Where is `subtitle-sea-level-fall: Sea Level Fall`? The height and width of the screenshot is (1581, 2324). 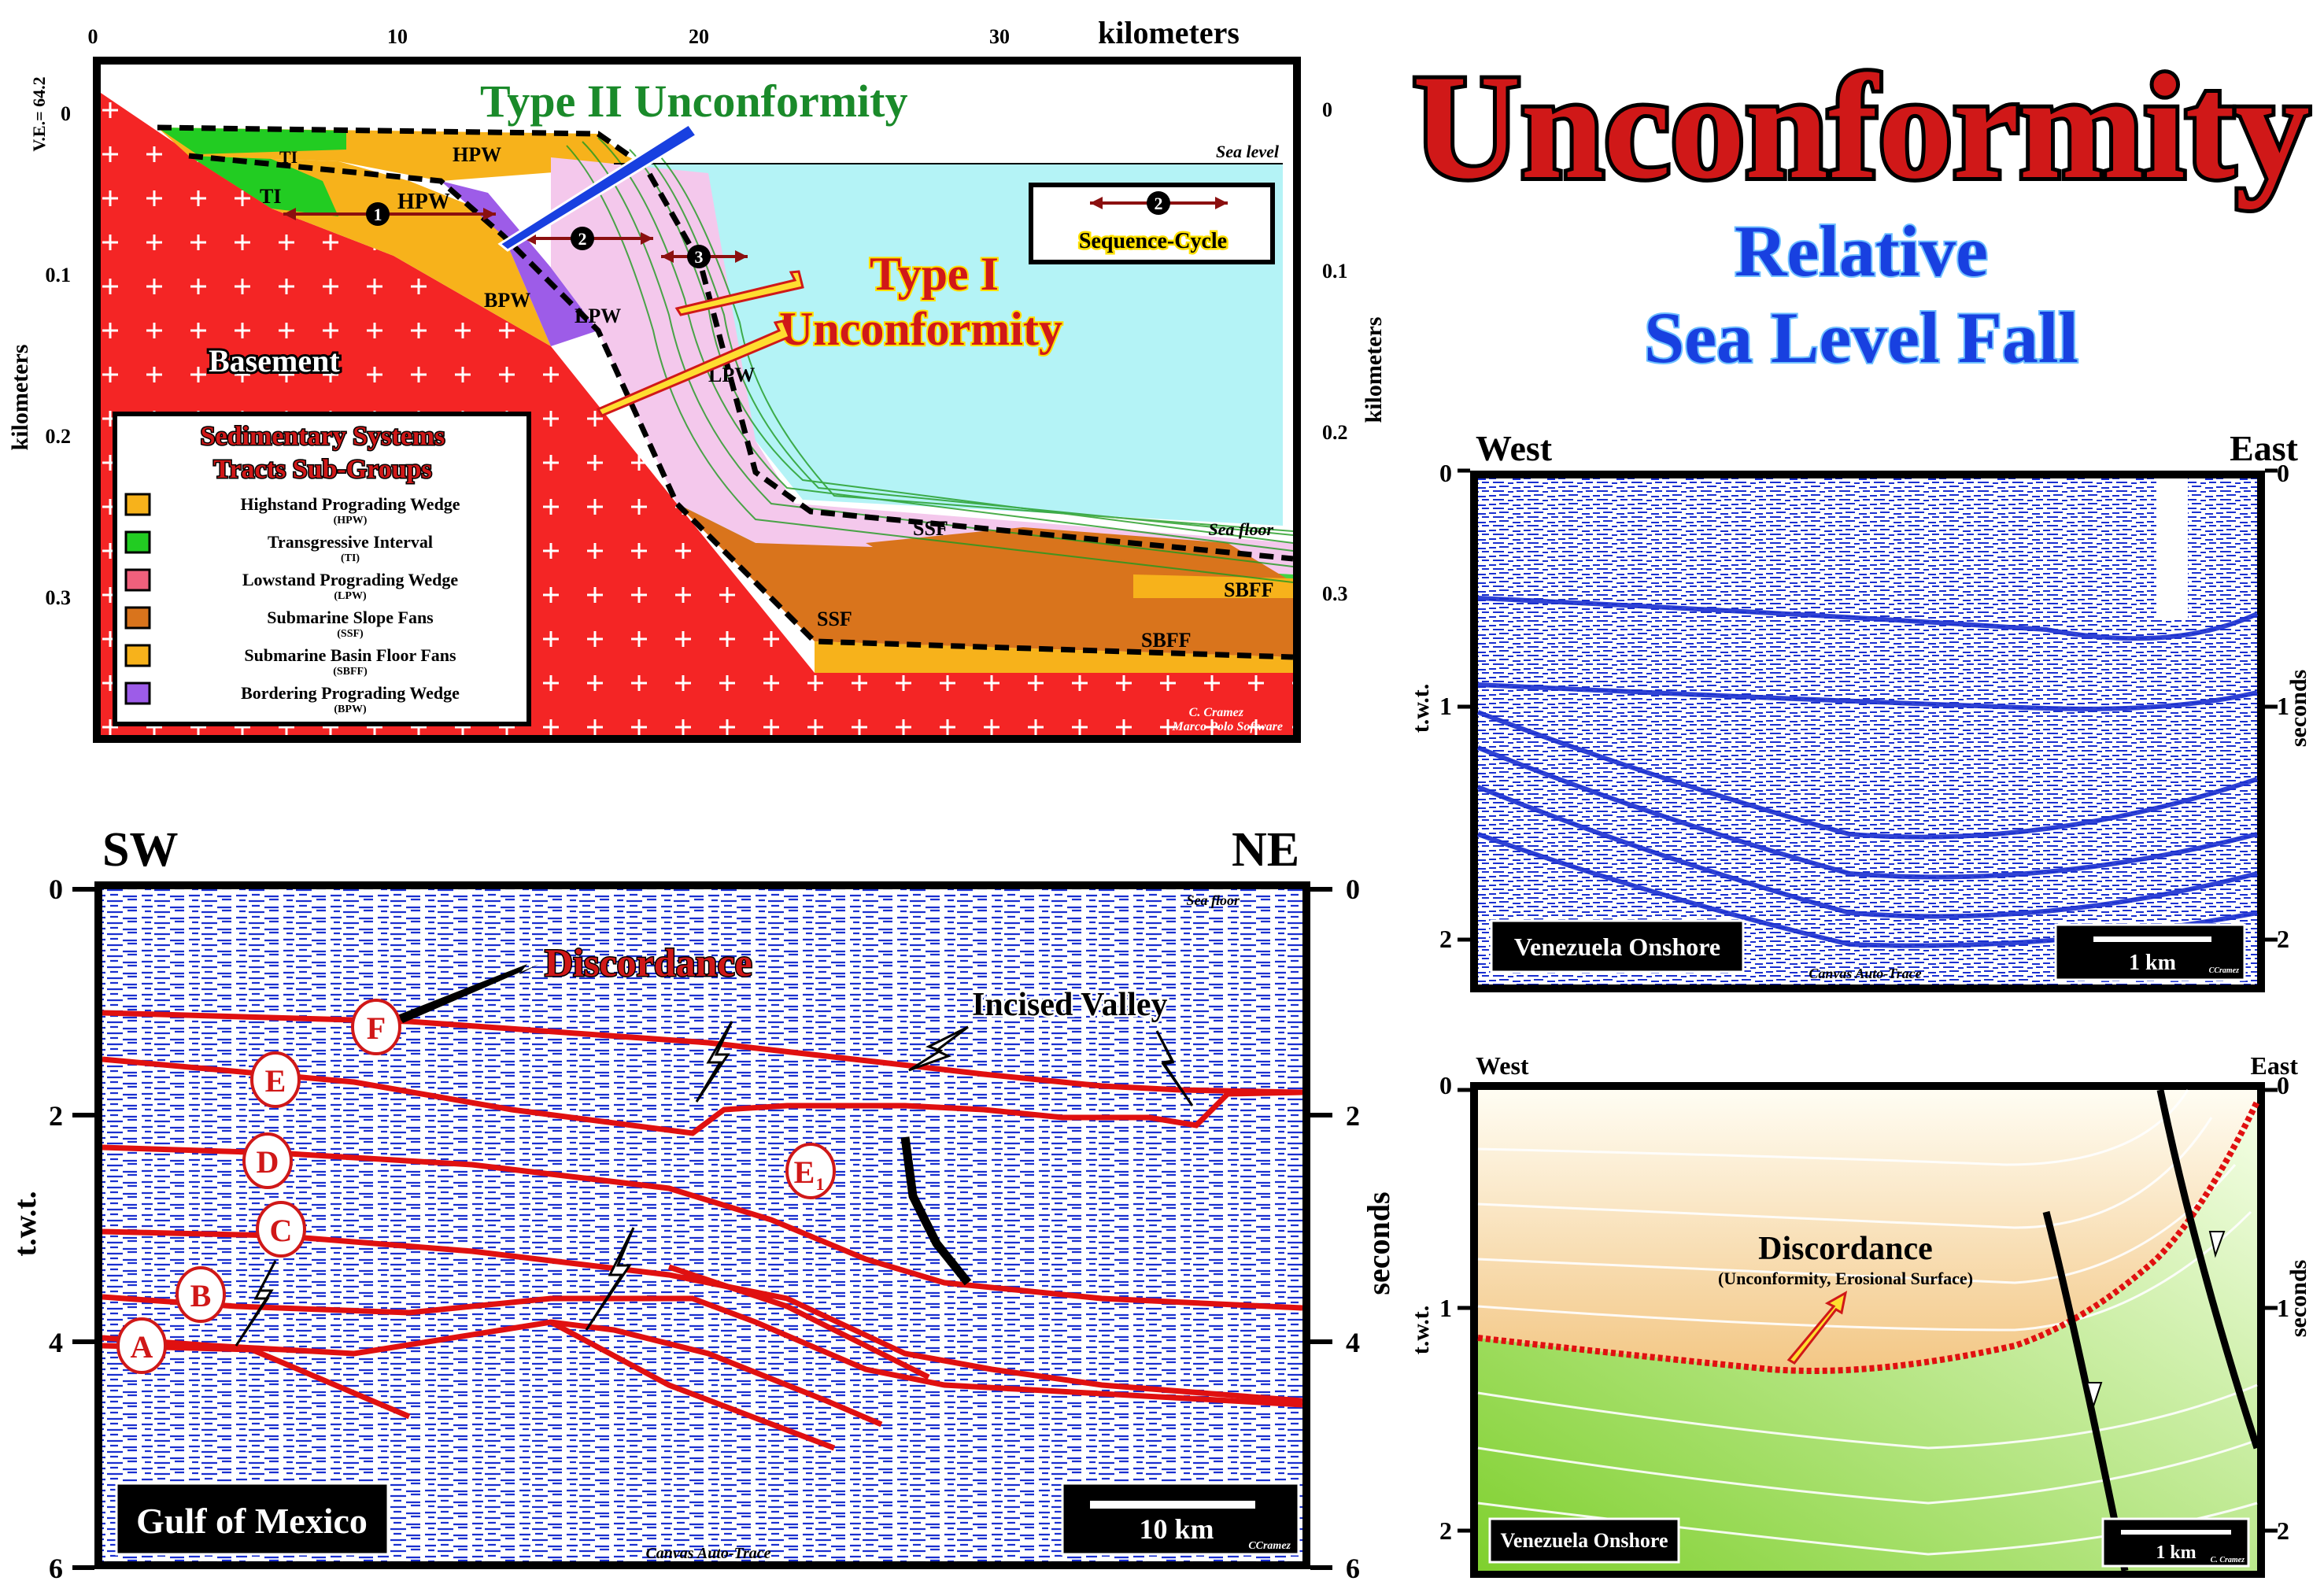
subtitle-sea-level-fall: Sea Level Fall is located at coordinates (1861, 338).